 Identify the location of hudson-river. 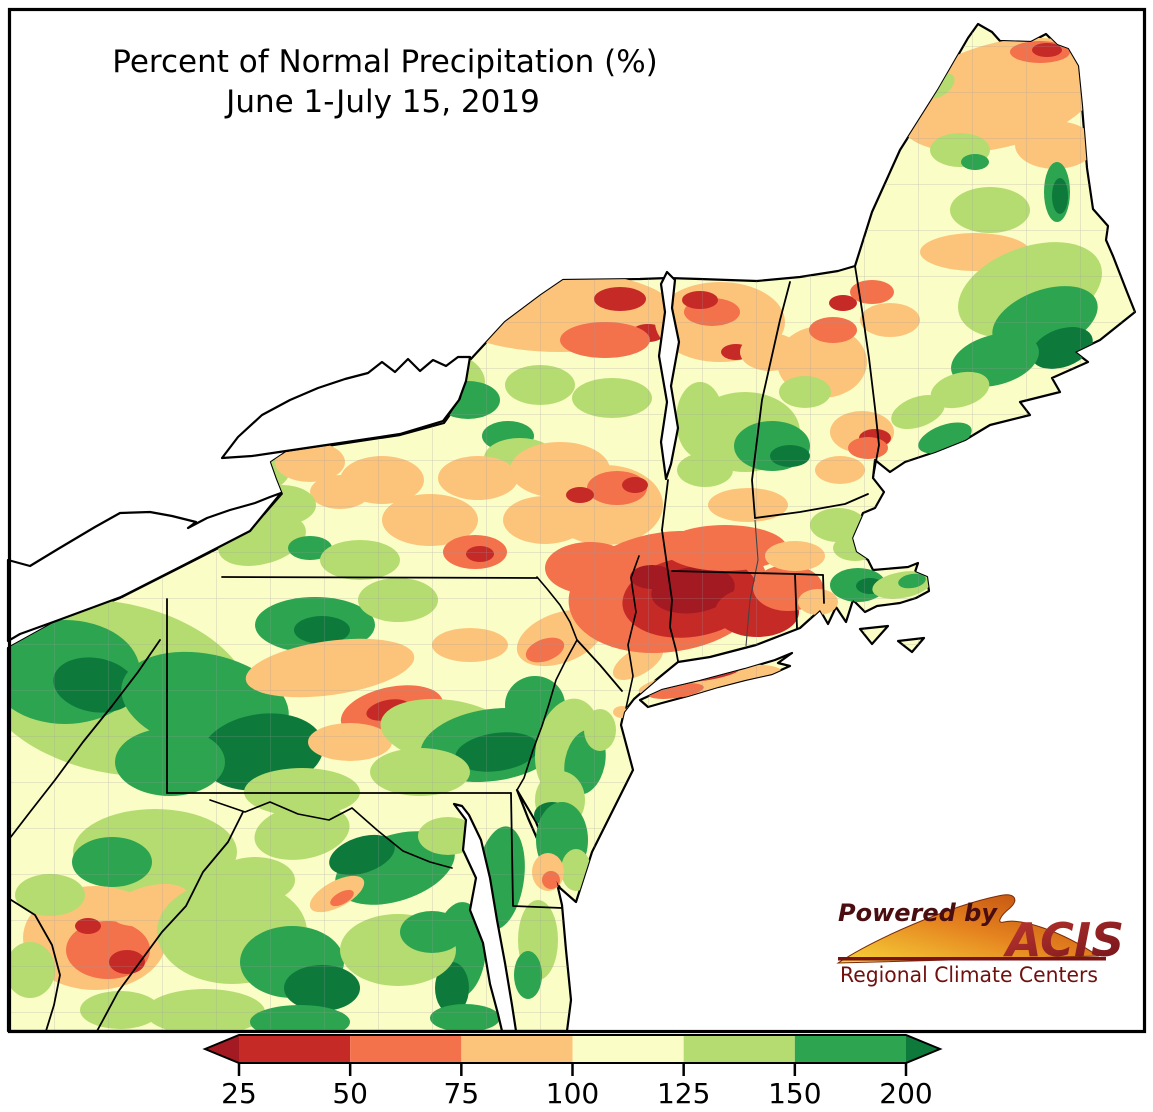
(632, 632).